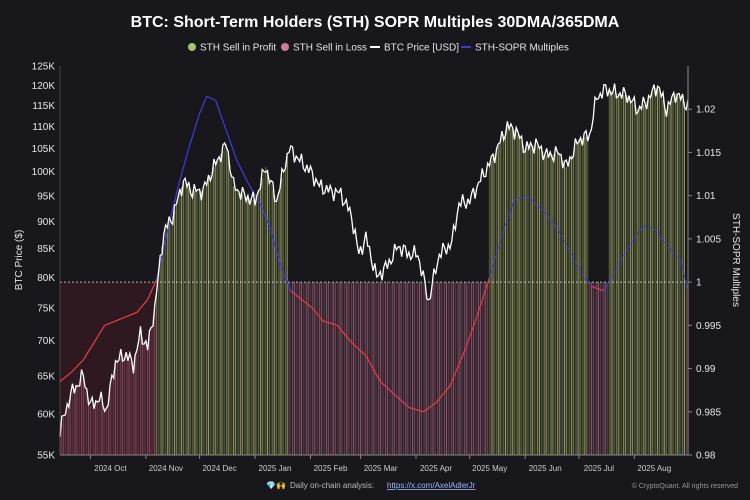 This screenshot has height=500, width=750. Describe the element at coordinates (436, 468) in the screenshot. I see `x-tick-label: 2025 Apr` at that location.